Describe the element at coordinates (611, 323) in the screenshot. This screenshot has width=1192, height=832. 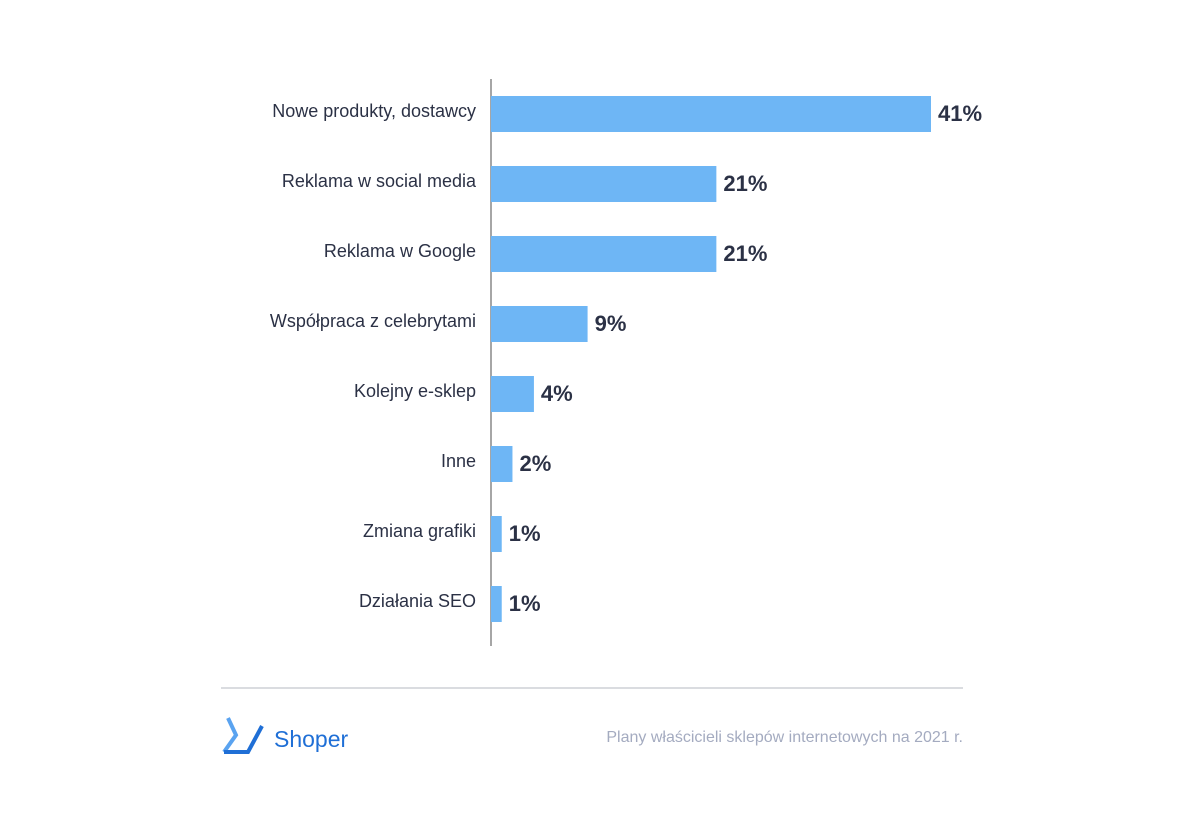
I see `value-label: 9%` at that location.